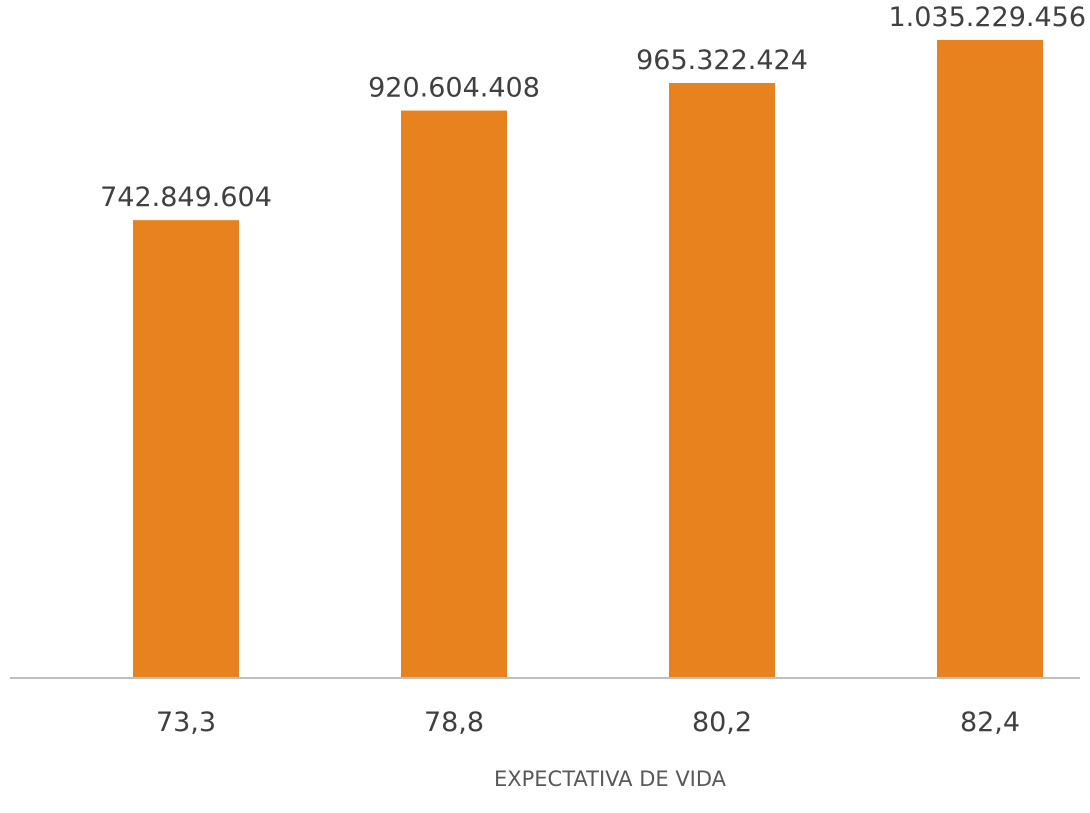 The height and width of the screenshot is (813, 1090). What do you see at coordinates (610, 779) in the screenshot?
I see `x-axis-title: EXPECTATIVA DE VIDA` at bounding box center [610, 779].